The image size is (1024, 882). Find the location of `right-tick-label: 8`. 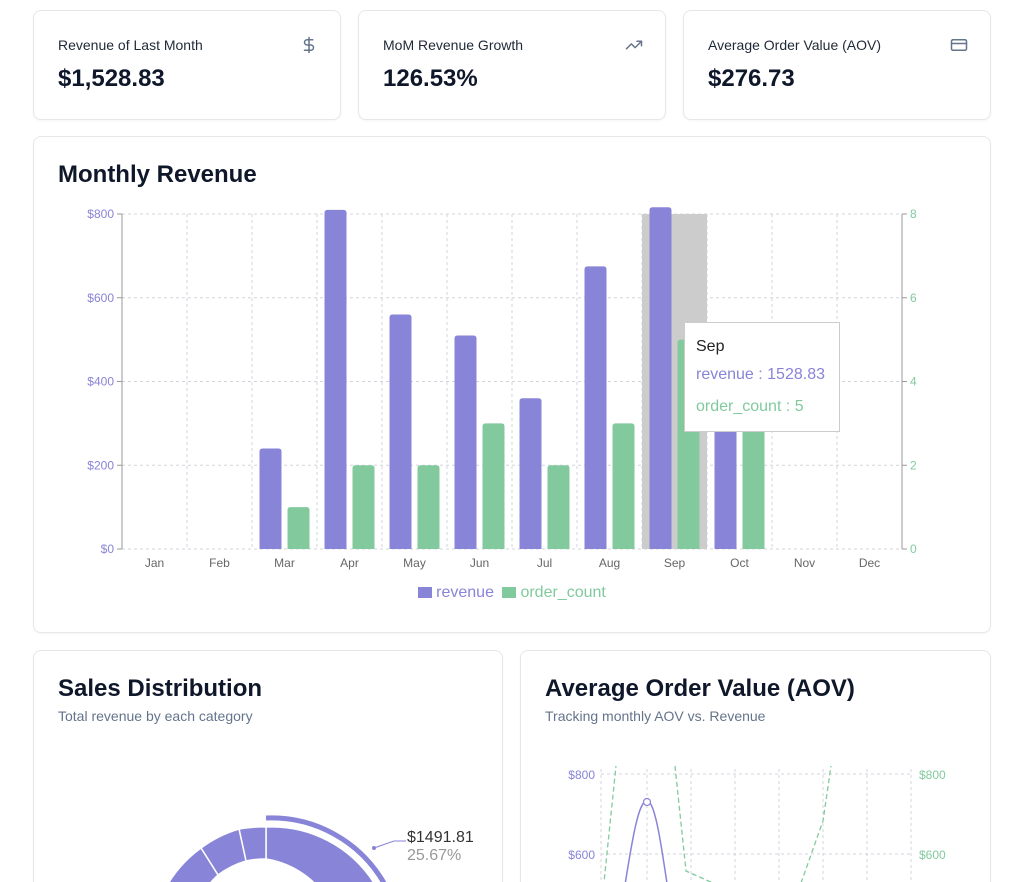

right-tick-label: 8 is located at coordinates (913, 214).